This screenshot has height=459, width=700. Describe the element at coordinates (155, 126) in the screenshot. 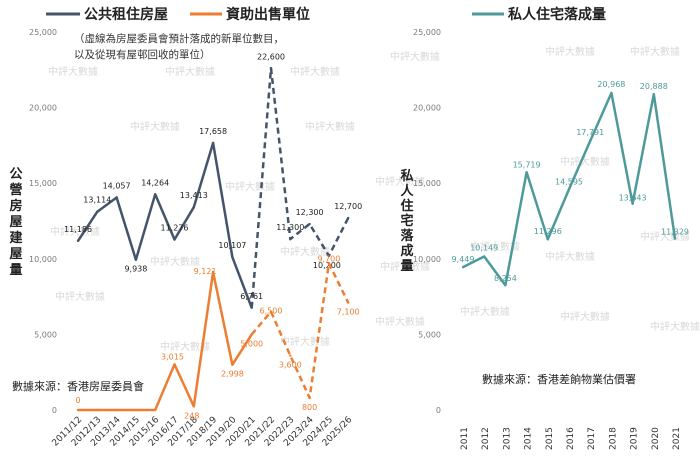

I see `watermark-7: 中評大數據` at that location.